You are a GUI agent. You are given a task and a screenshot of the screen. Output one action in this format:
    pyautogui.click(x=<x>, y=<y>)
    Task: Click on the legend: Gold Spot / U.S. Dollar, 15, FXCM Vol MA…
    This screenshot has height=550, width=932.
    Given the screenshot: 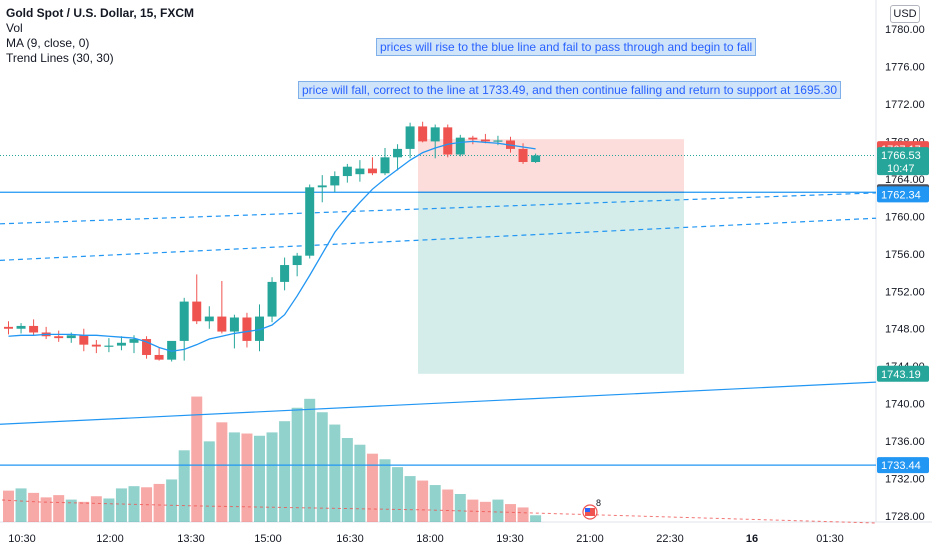 What is the action you would take?
    pyautogui.click(x=100, y=36)
    